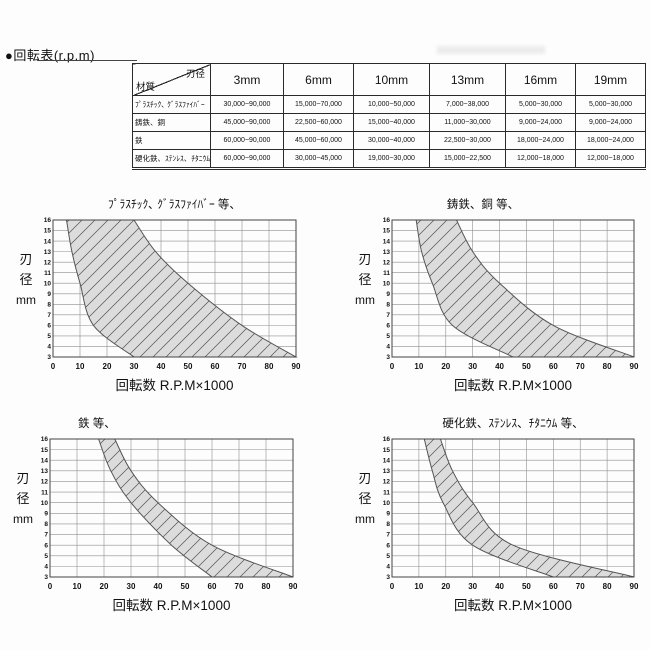 Image resolution: width=650 pixels, height=650 pixels. What do you see at coordinates (171, 79) in the screenshot?
I see `corner-cell: 刃径材質` at bounding box center [171, 79].